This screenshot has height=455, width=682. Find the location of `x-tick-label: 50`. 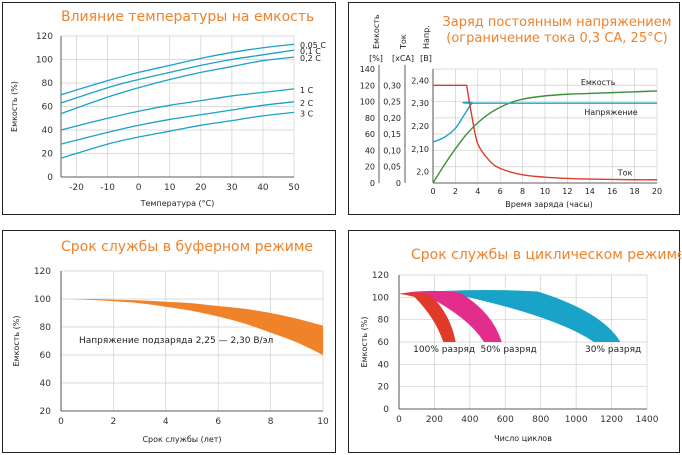

x-tick-label: 50 is located at coordinates (294, 188).